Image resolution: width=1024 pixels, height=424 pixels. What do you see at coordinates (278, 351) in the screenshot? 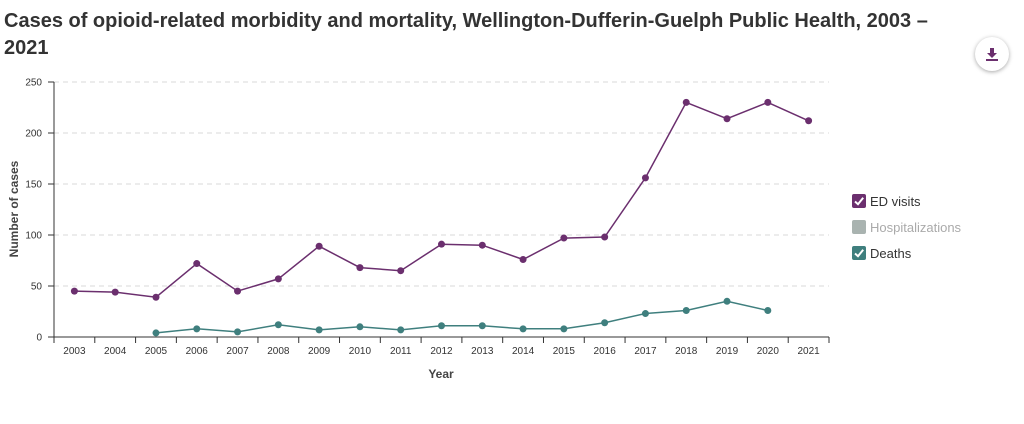
I see `x-tick-label: 2008` at bounding box center [278, 351].